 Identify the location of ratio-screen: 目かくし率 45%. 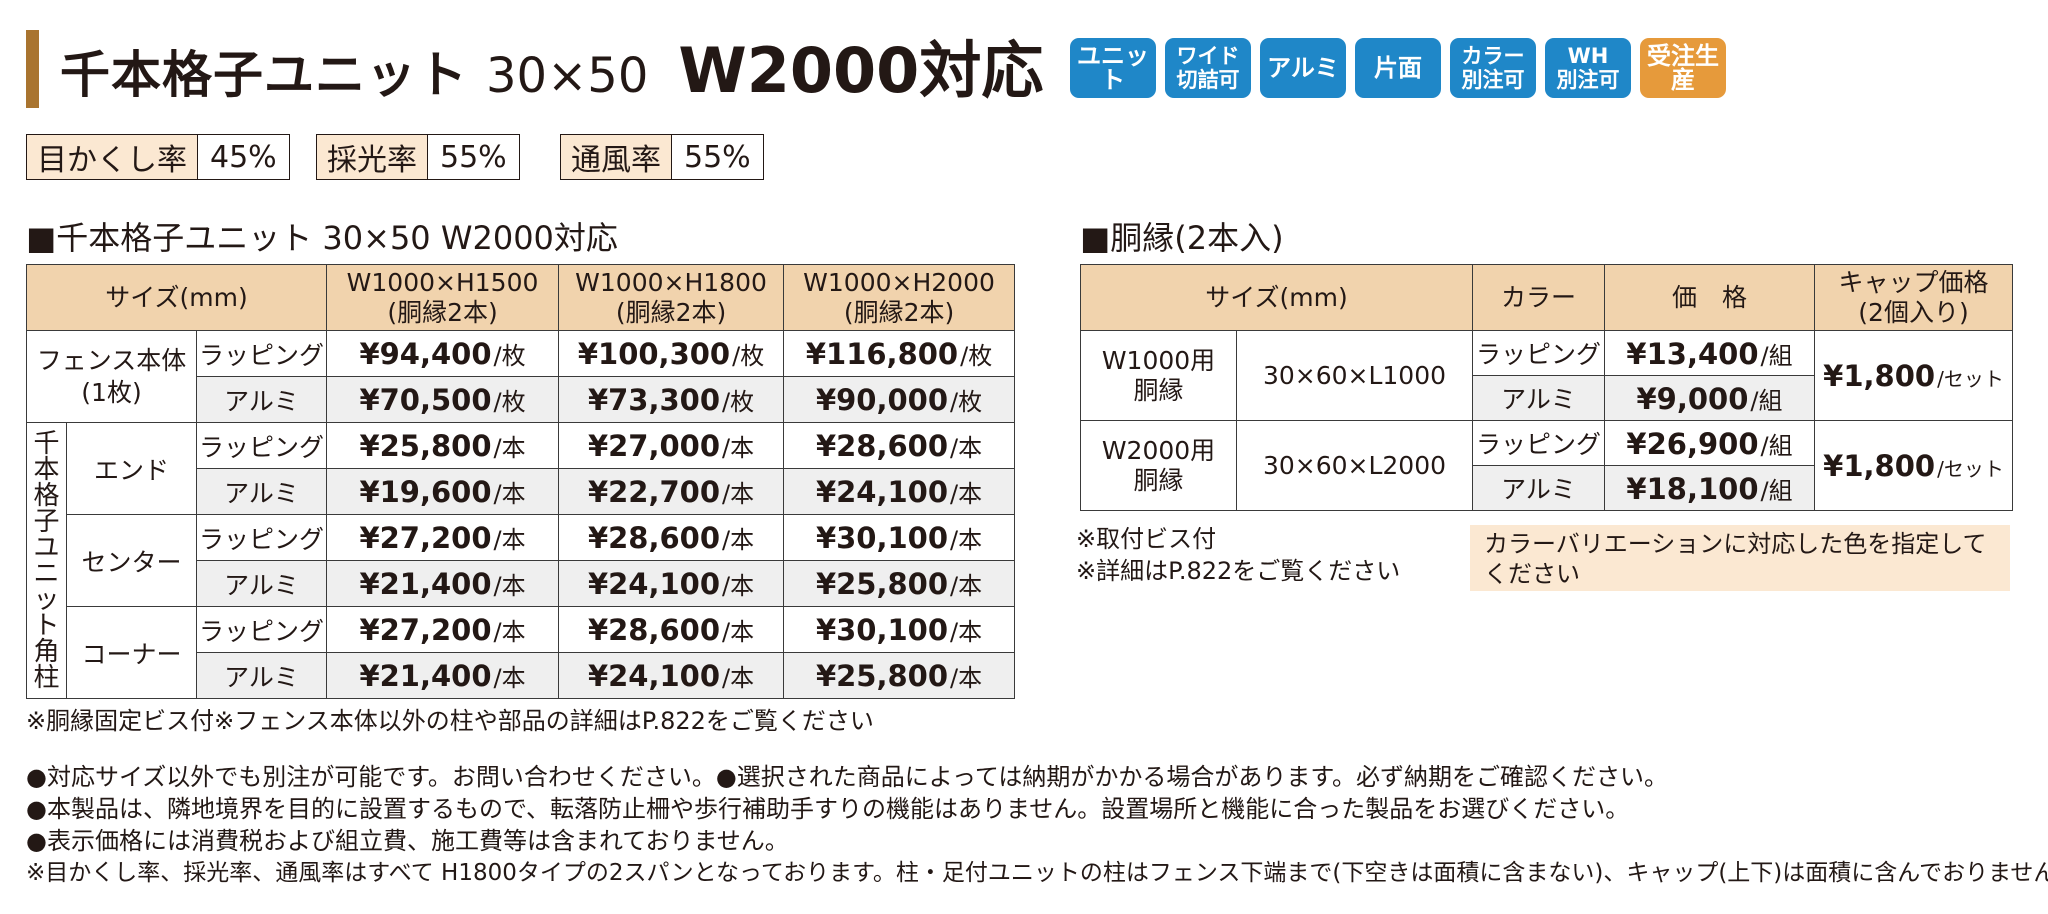
(158, 157).